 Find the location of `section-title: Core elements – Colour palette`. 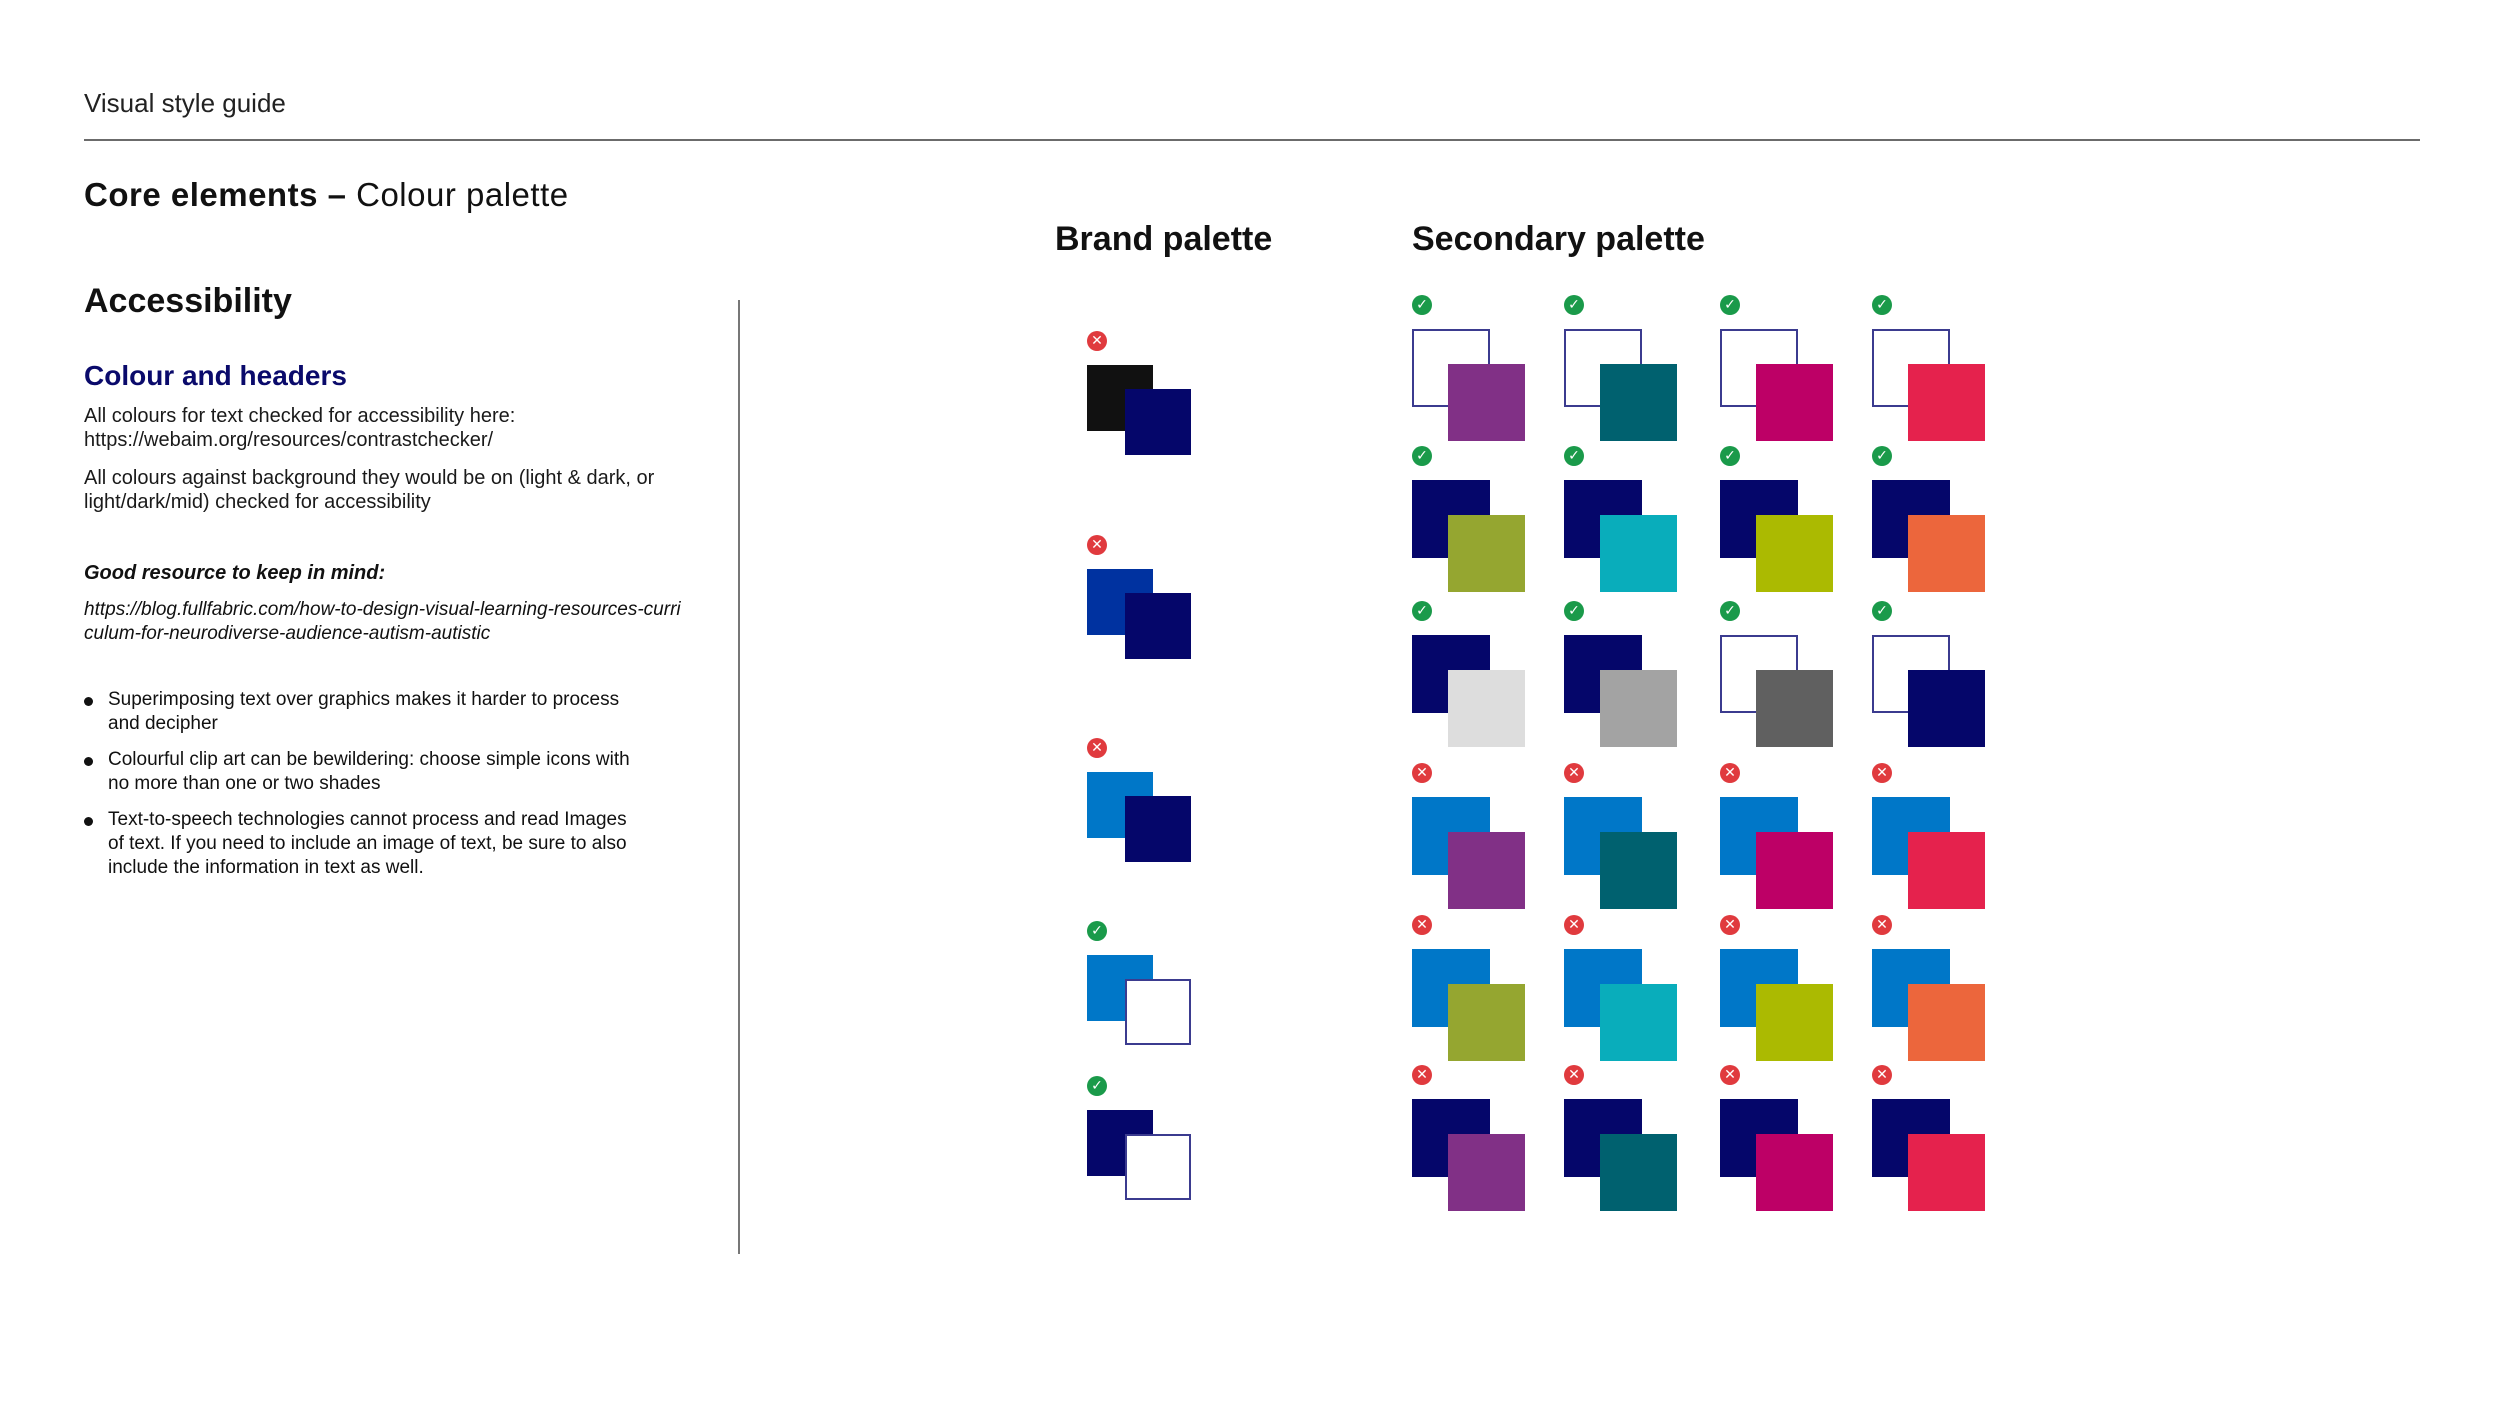

section-title: Core elements – Colour palette is located at coordinates (326, 195).